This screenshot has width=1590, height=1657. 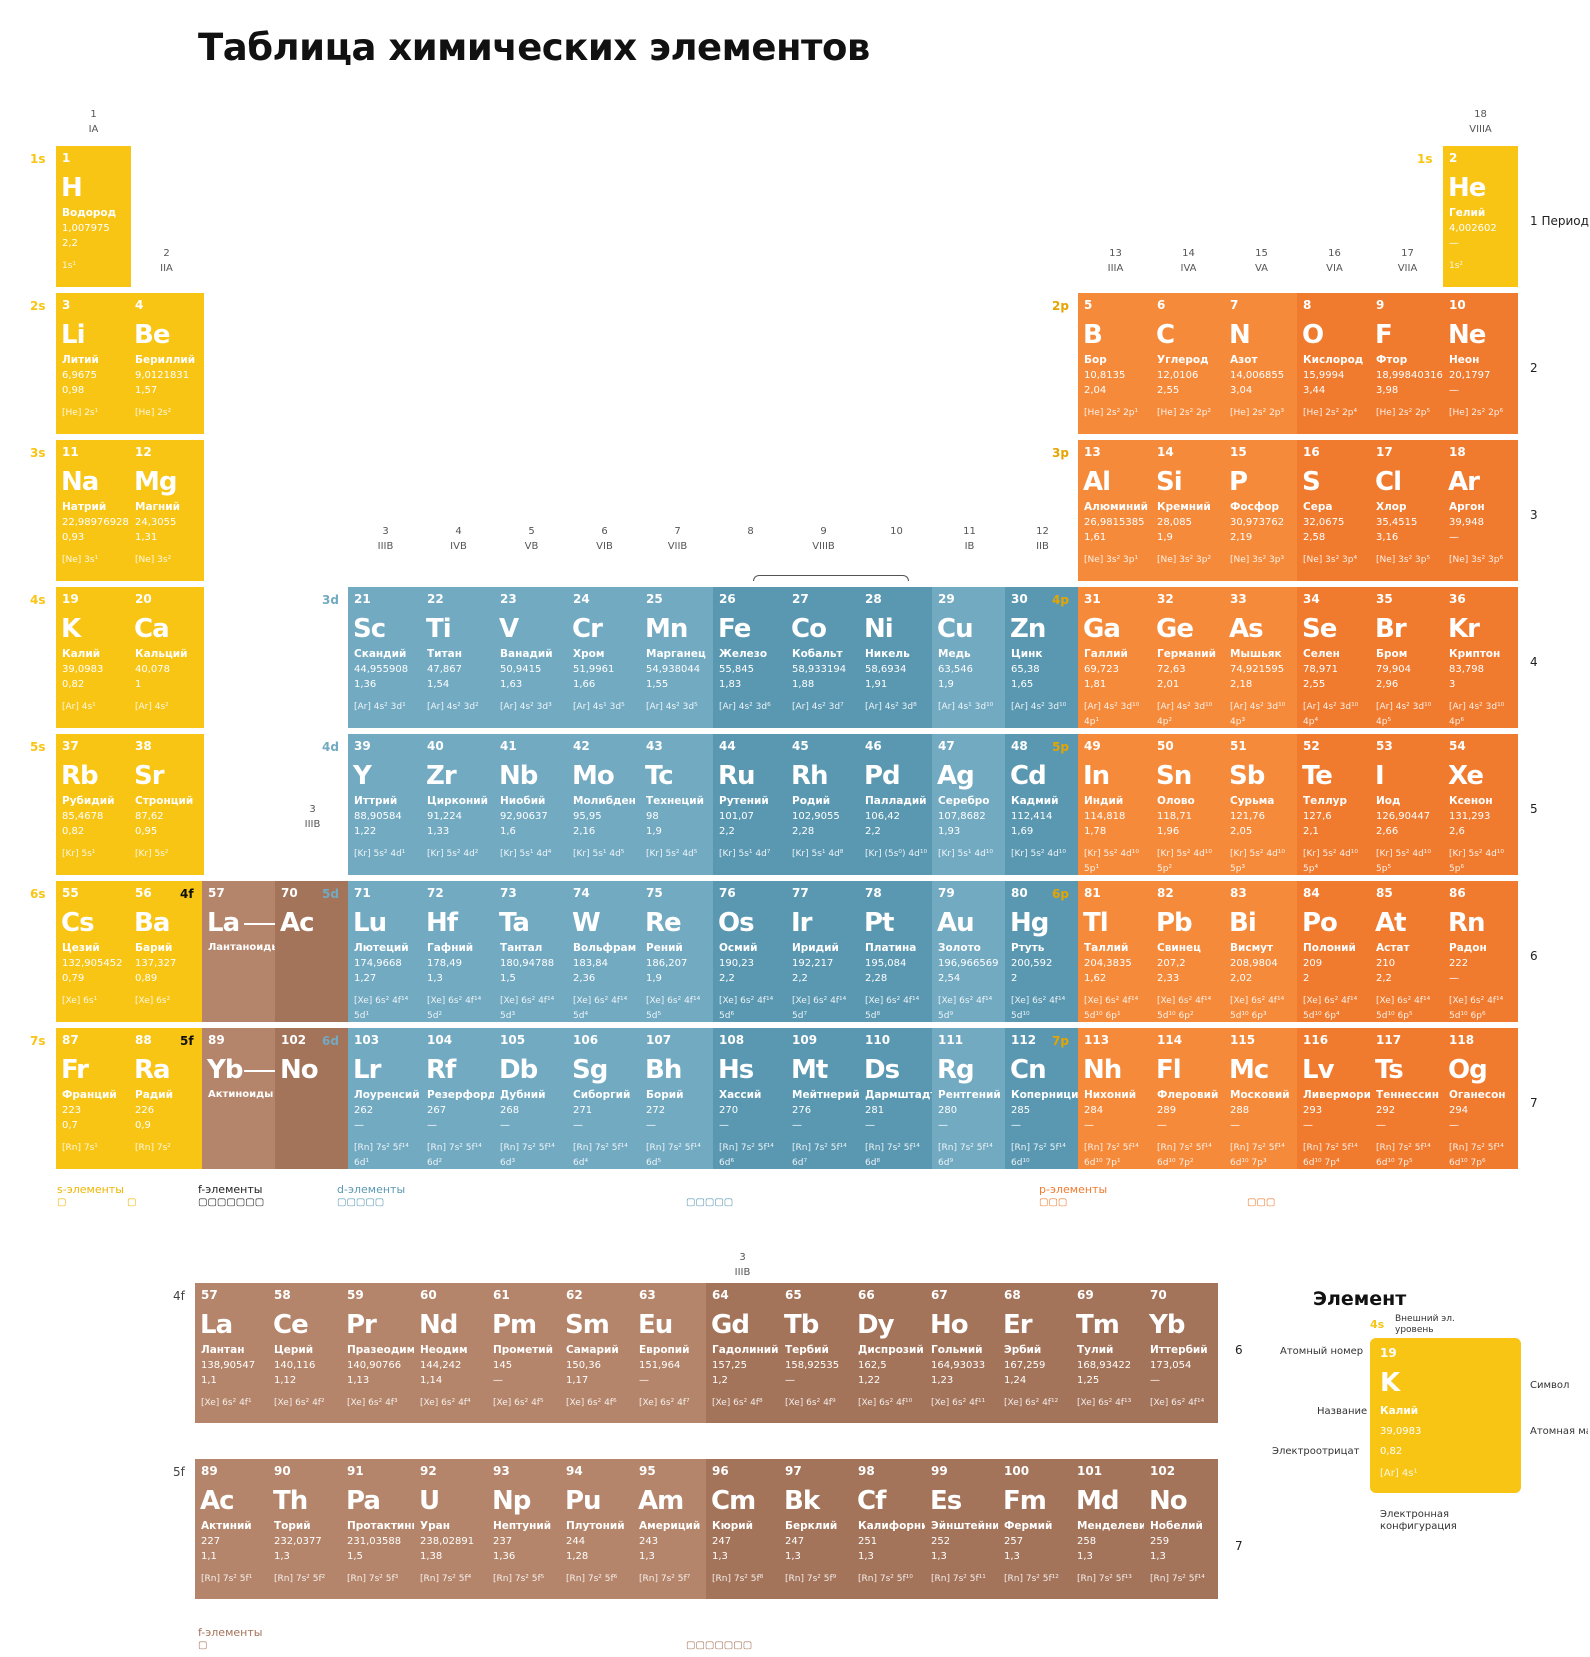 I want to click on element-cell-y: 39 Y Иттрий 88,90584 1,22 [Kr] 5s² 4d¹, so click(x=385, y=804).